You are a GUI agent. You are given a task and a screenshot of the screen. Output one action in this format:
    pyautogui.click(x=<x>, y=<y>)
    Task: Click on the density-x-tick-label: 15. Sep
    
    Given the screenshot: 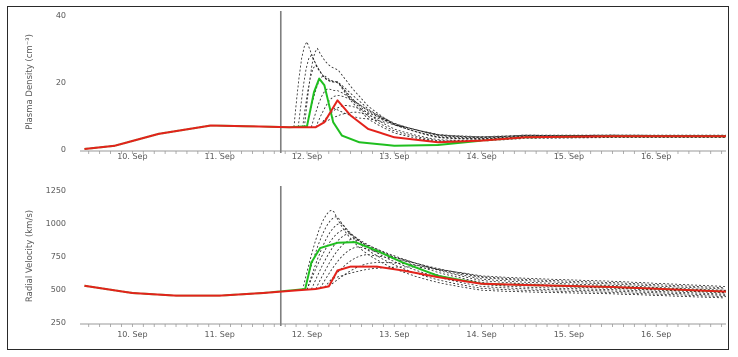 What is the action you would take?
    pyautogui.click(x=569, y=156)
    